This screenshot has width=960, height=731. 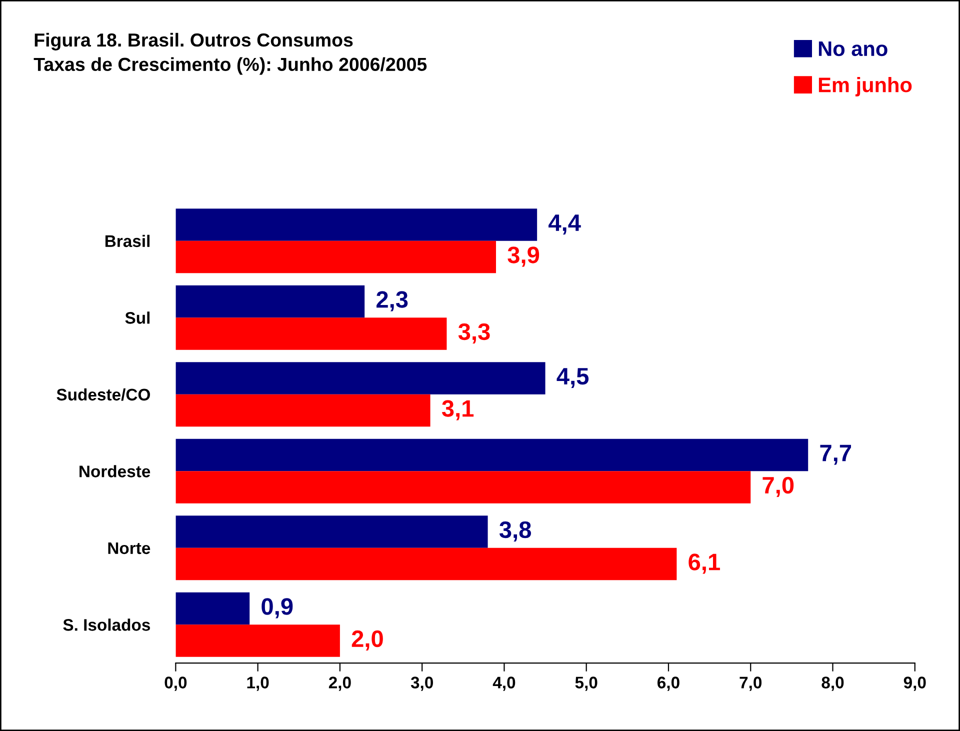 I want to click on x-tick-label: 1,0, so click(x=258, y=683).